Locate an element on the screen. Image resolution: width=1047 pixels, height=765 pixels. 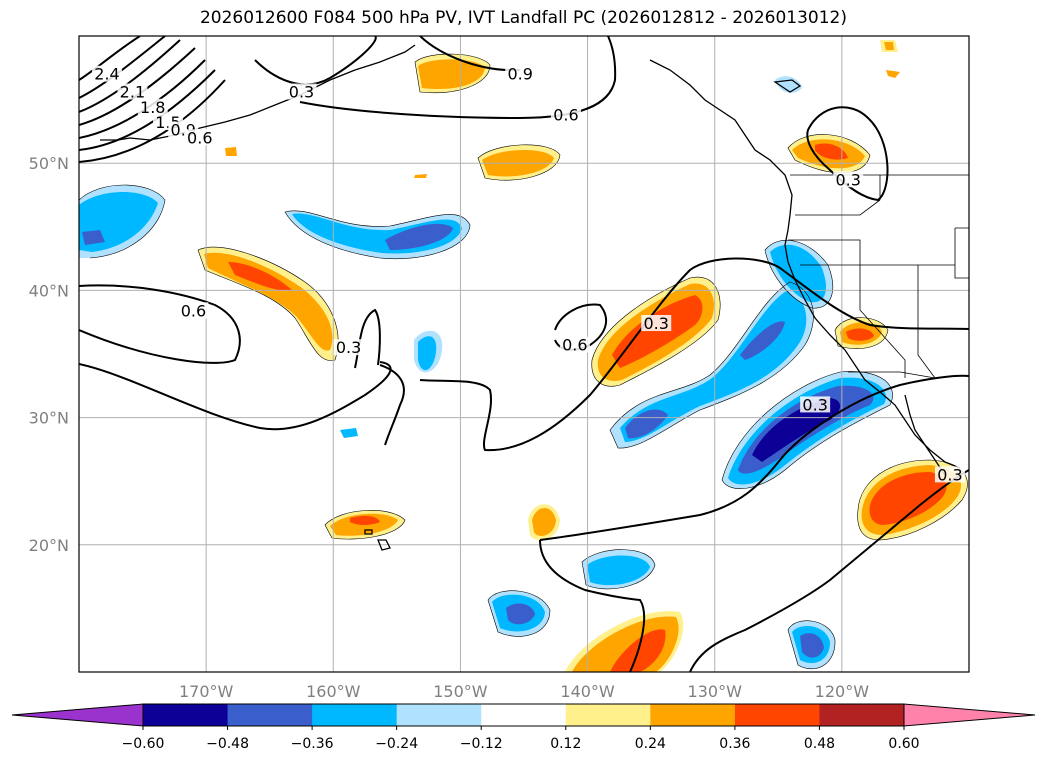
lon-tick-label: 150°W is located at coordinates (460, 691).